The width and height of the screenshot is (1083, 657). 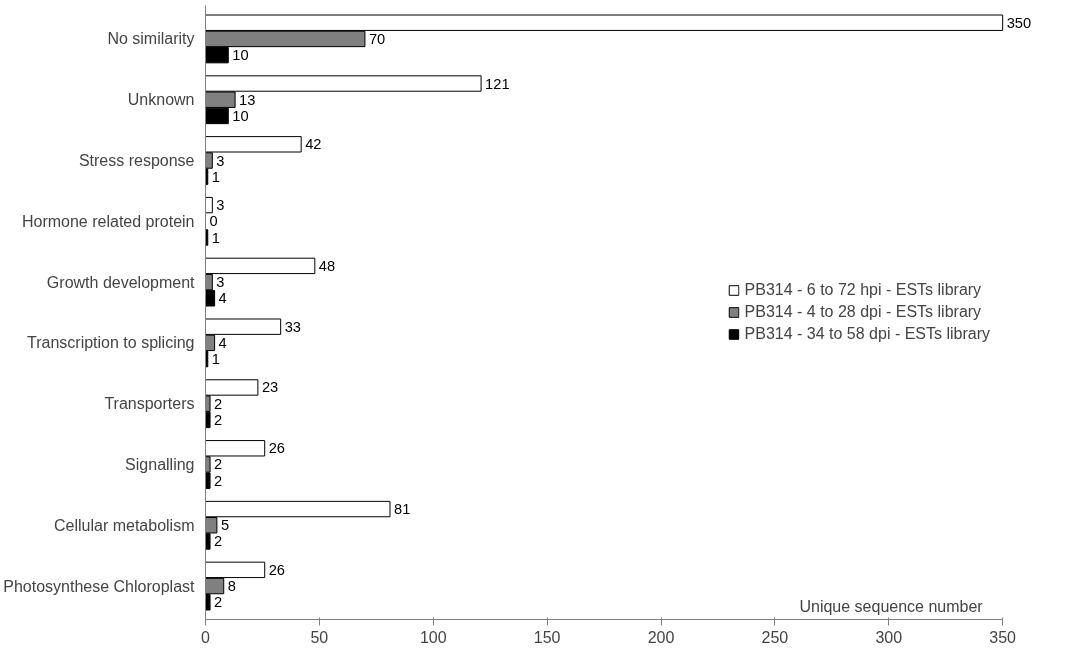 I want to click on legend-label: PB314 - 34 to 58 dpi - ESTs library, so click(x=867, y=334).